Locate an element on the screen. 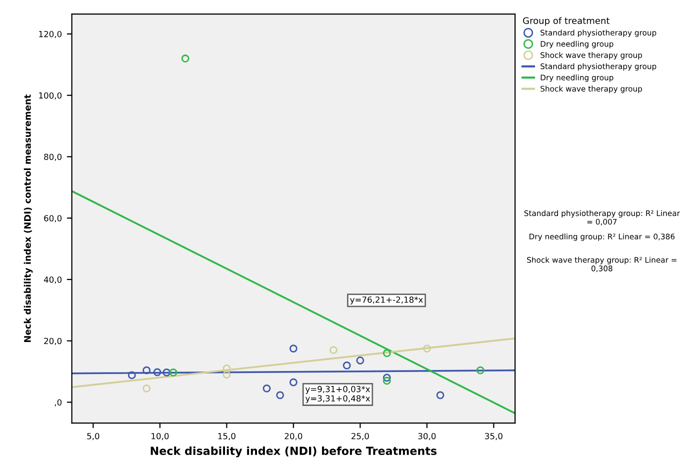 The height and width of the screenshot is (467, 684). y-tick-label: 80,0 is located at coordinates (53, 157).